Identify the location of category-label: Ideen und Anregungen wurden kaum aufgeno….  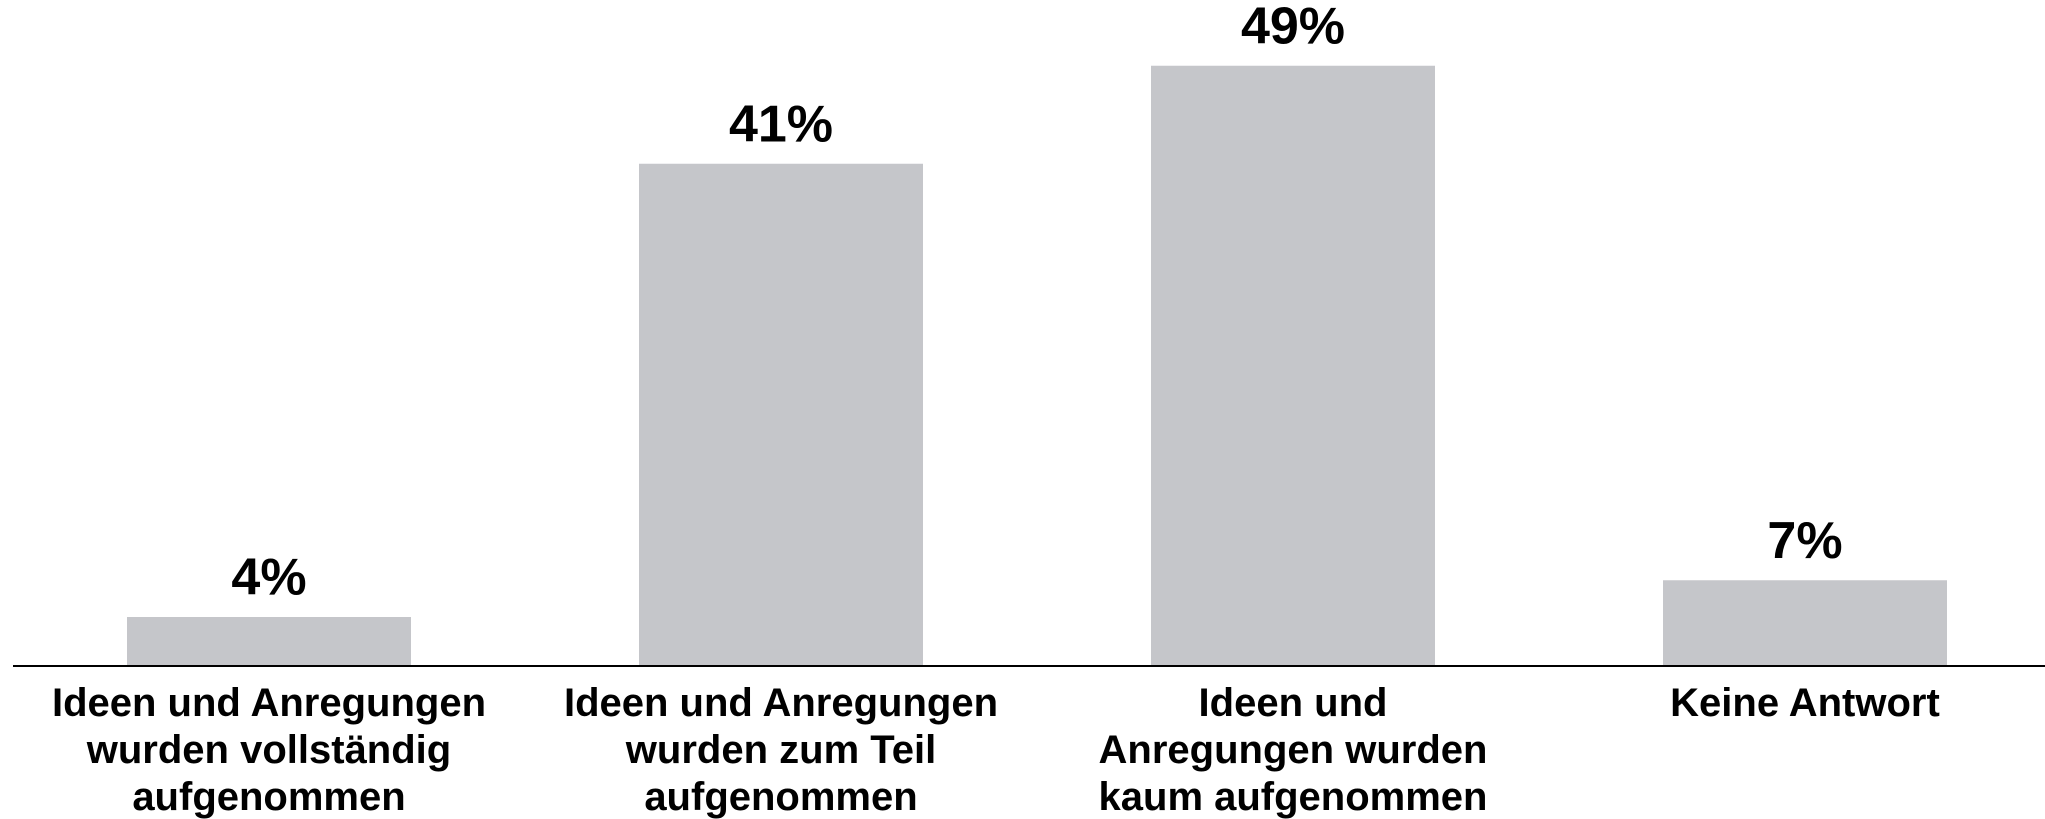
(1293, 750).